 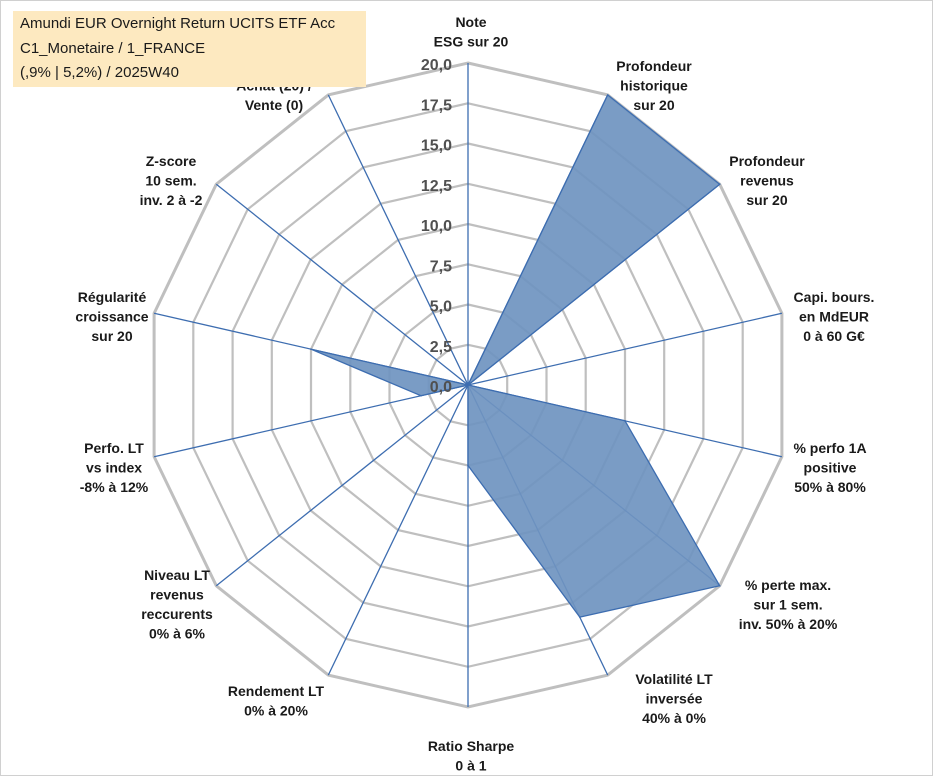 What do you see at coordinates (436, 105) in the screenshot?
I see `tick-label: 17,5` at bounding box center [436, 105].